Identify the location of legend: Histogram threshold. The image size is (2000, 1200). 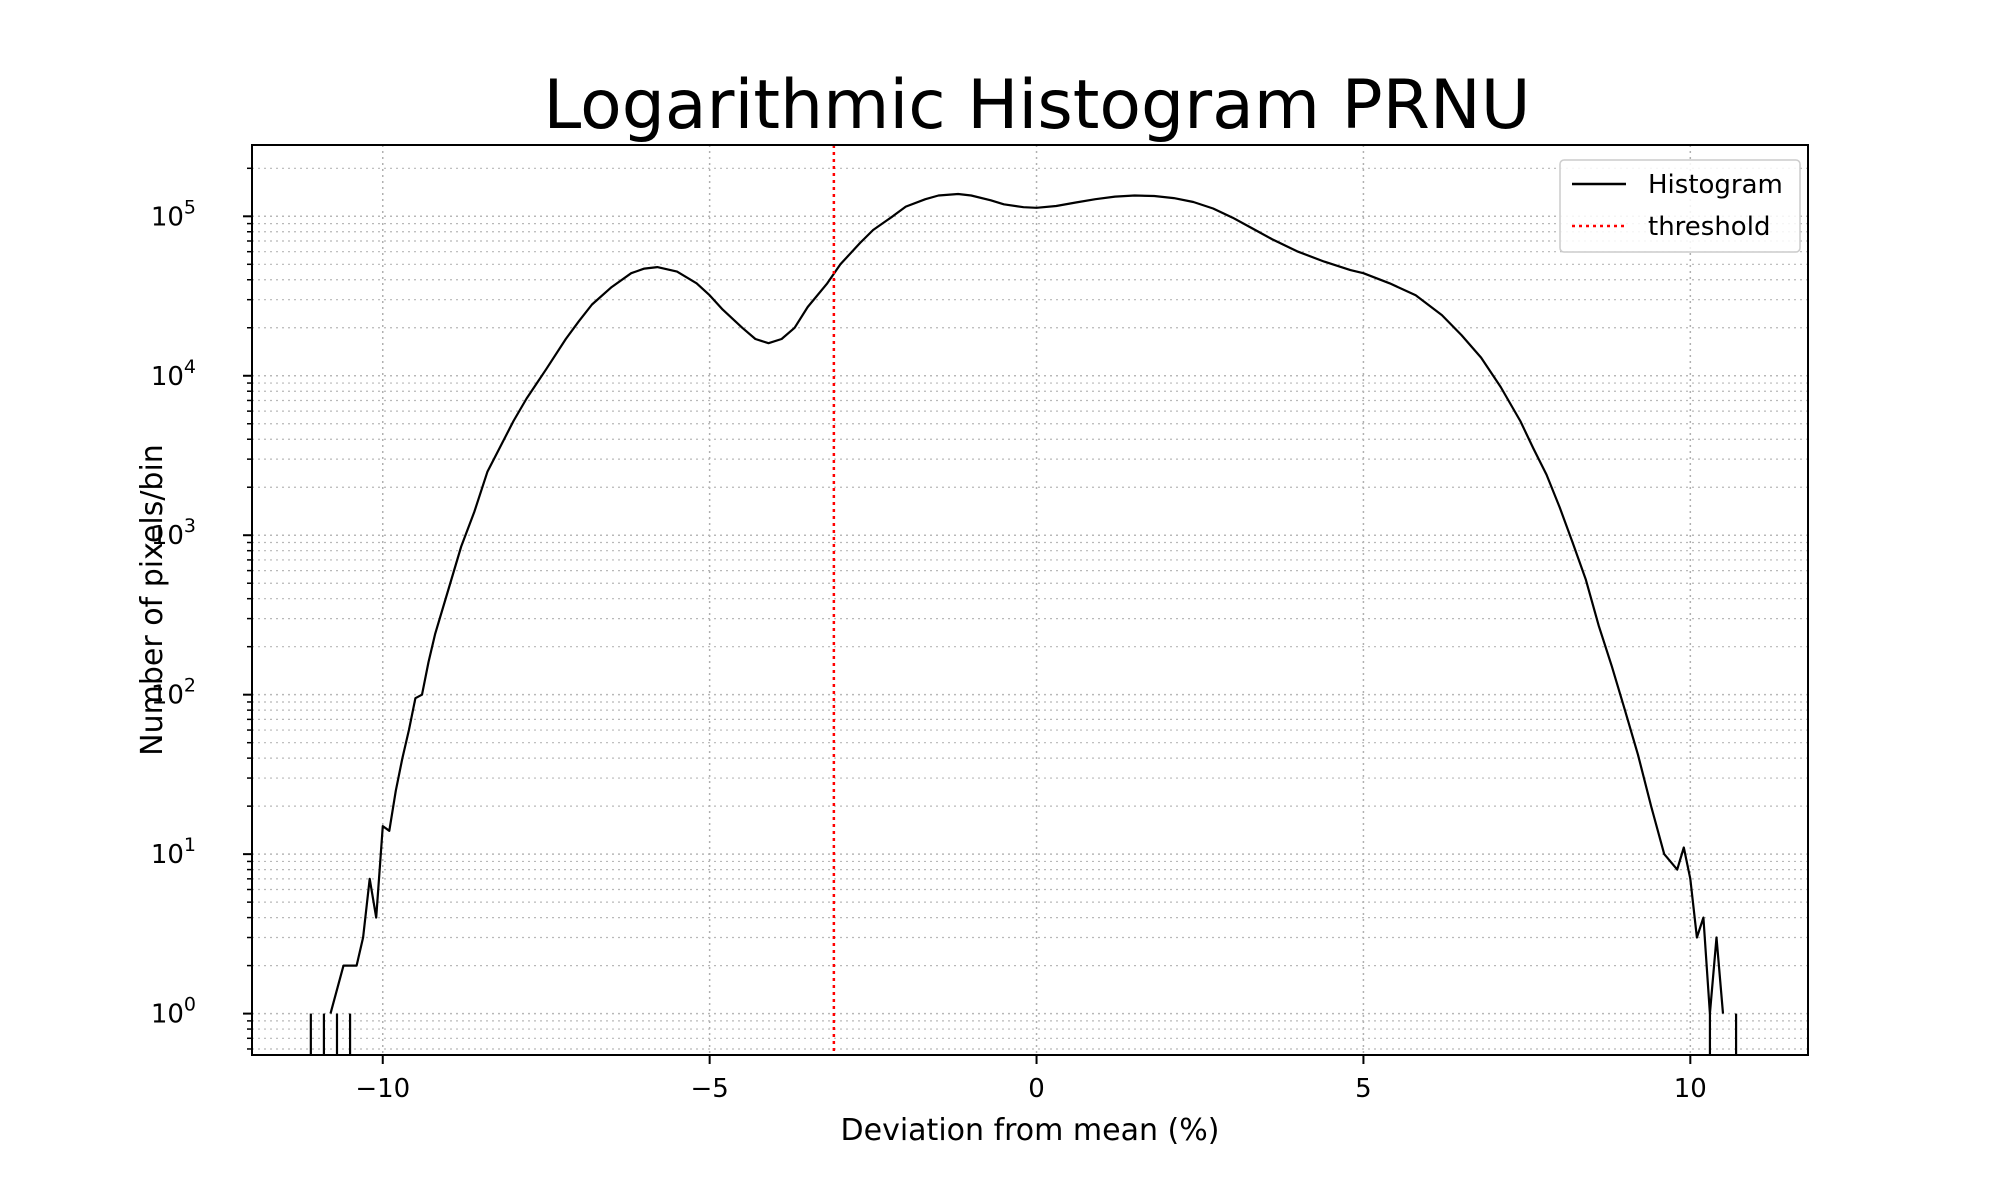
(1680, 206).